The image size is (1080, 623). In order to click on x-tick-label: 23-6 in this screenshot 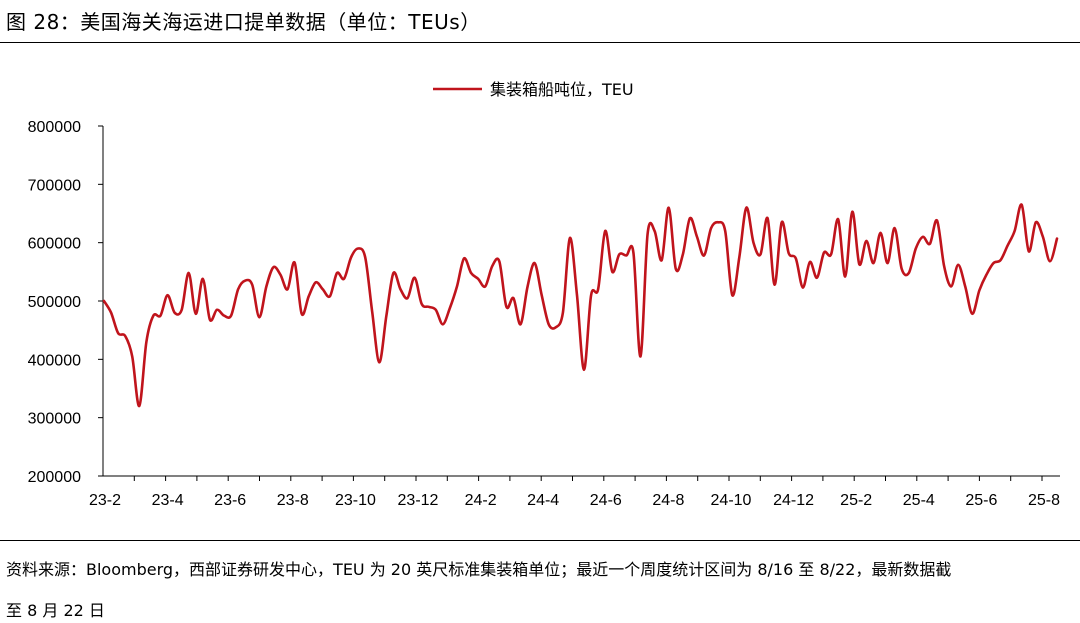, I will do `click(230, 500)`.